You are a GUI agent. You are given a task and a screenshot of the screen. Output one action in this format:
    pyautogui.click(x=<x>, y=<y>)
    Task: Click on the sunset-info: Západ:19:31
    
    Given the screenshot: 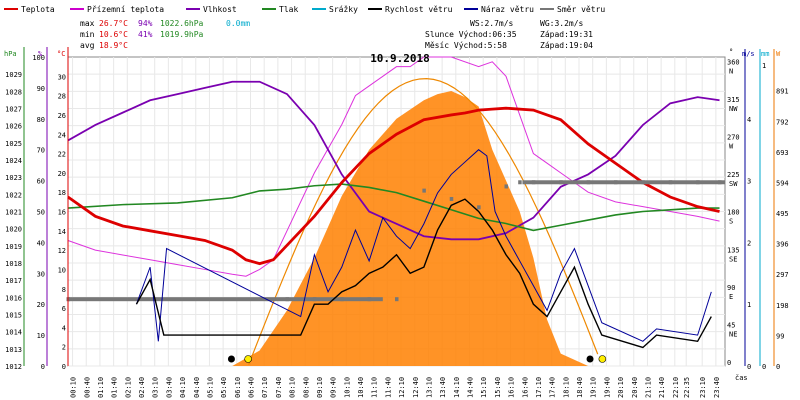 What is the action you would take?
    pyautogui.click(x=566, y=34)
    